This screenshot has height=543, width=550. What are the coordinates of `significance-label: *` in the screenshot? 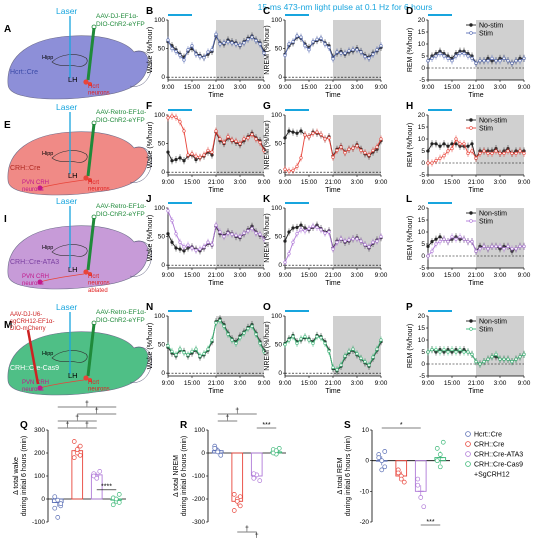 It's located at (401, 425).